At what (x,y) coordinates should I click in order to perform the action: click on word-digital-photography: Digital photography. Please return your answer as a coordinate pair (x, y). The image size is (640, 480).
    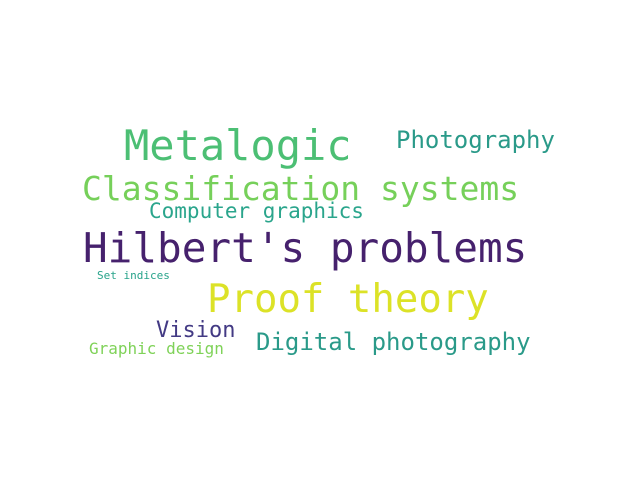
    Looking at the image, I should click on (393, 342).